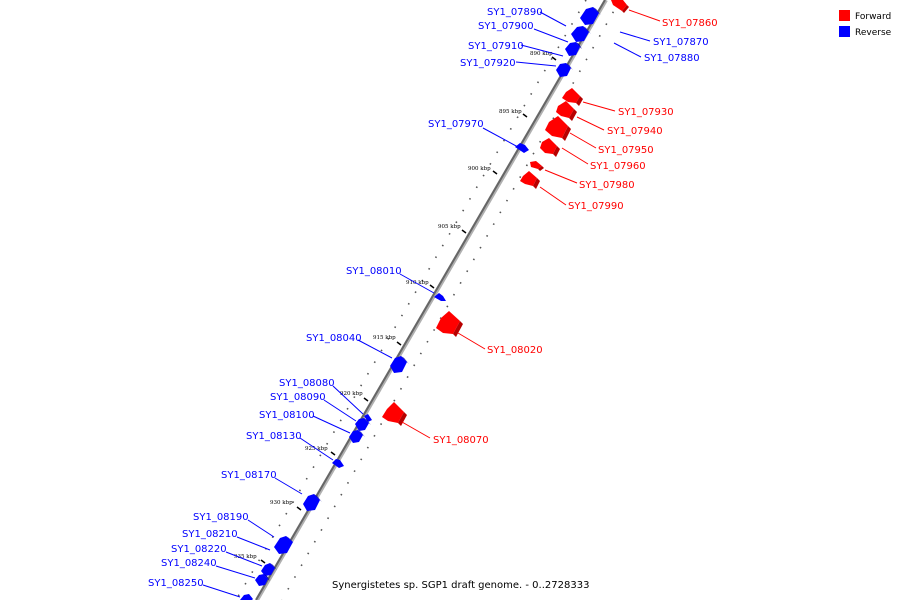  Describe the element at coordinates (618, 166) in the screenshot. I see `gene-label: SY1_07960` at that location.